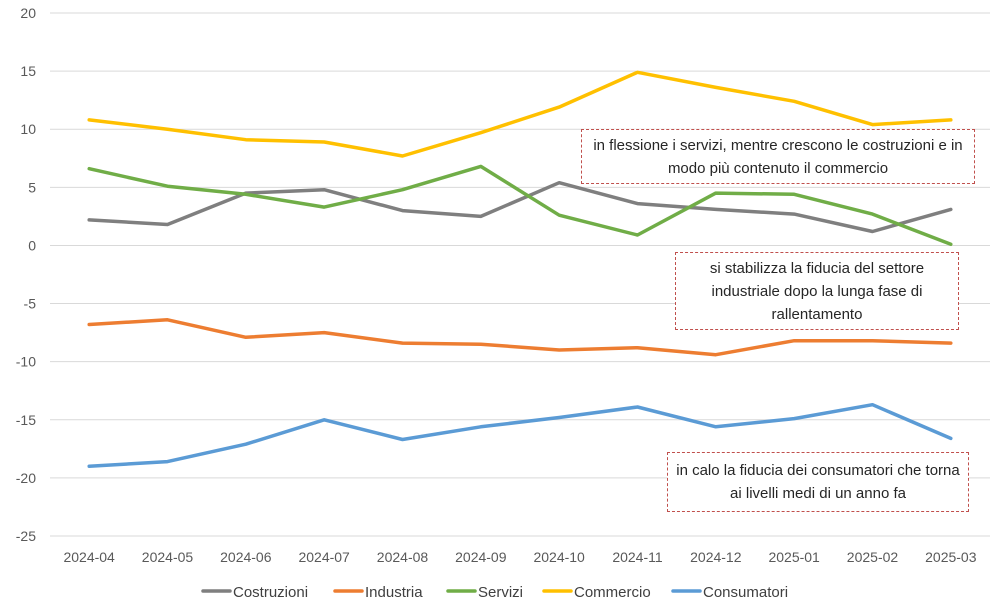  I want to click on legend-item-costruzioni: Costruzioni, so click(254, 592).